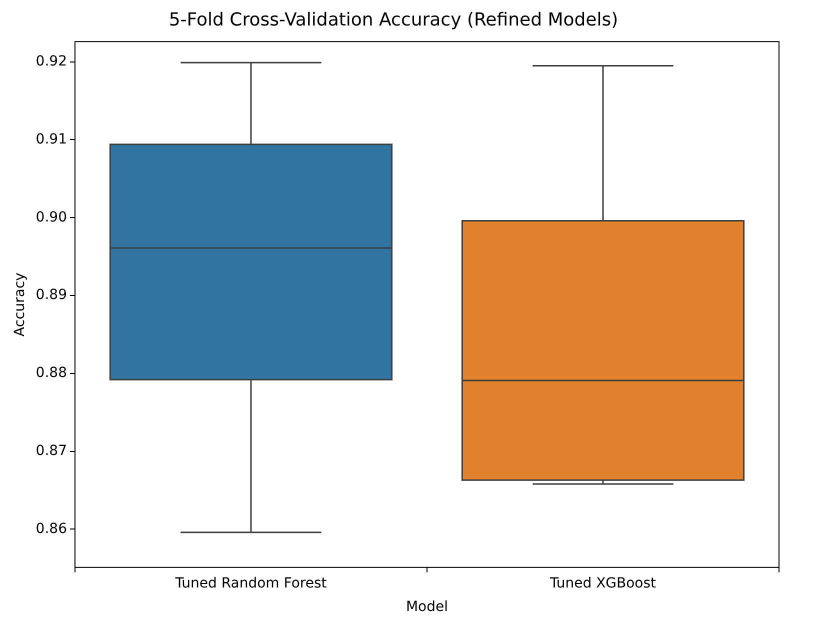  Describe the element at coordinates (51, 217) in the screenshot. I see `y-tick-label: 0.90` at that location.